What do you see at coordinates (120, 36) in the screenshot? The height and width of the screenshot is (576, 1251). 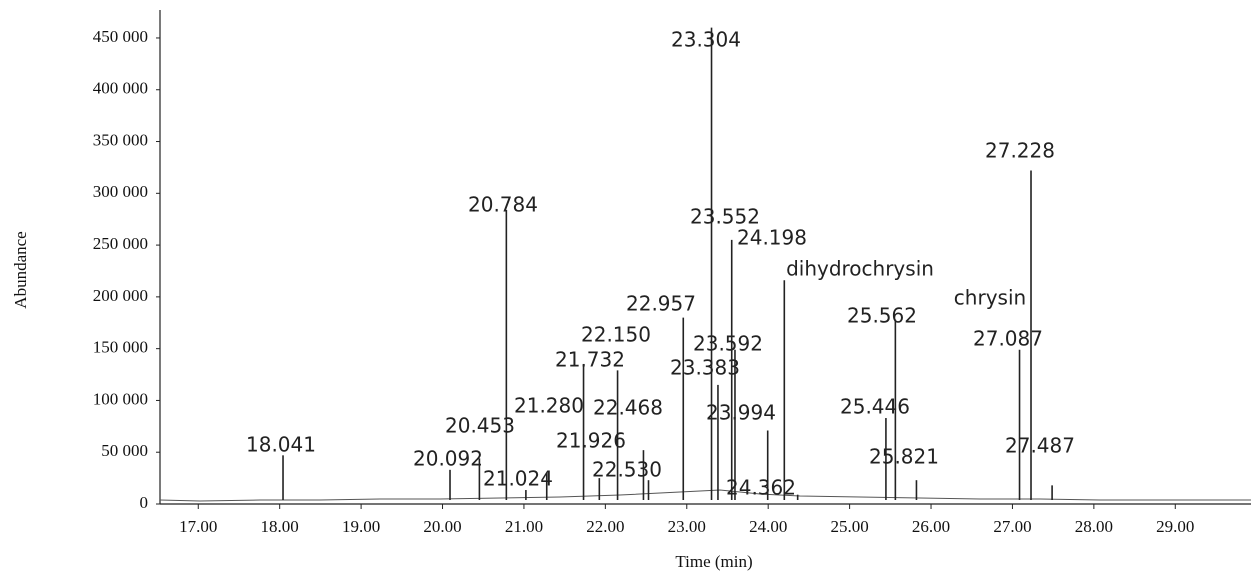 I see `y-tick-label: 450 000` at bounding box center [120, 36].